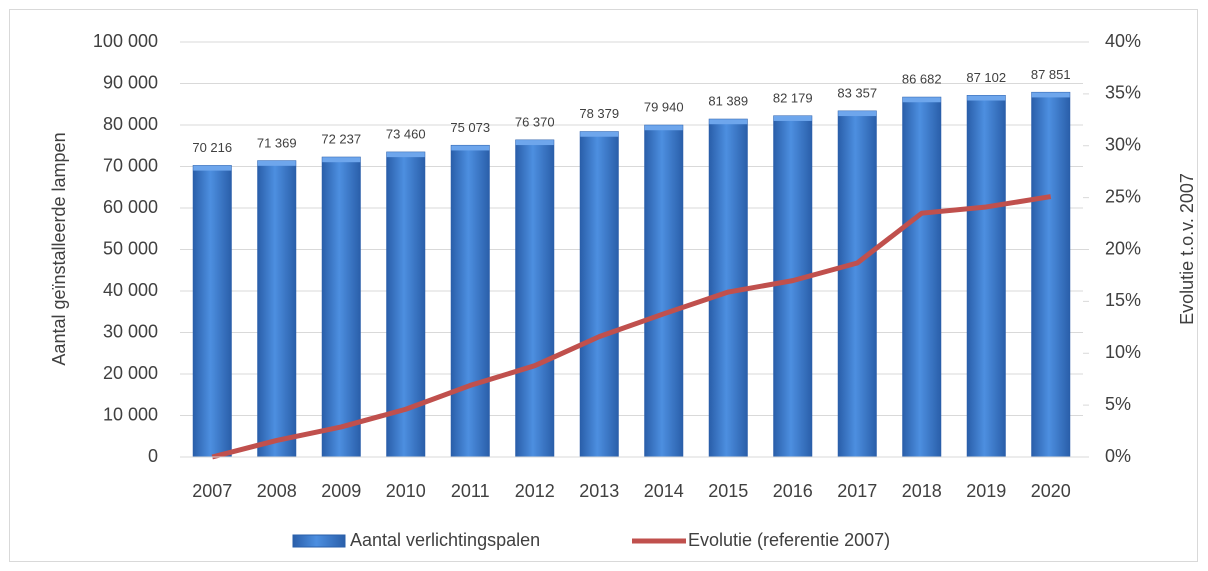  What do you see at coordinates (793, 491) in the screenshot?
I see `x-tick-label: 2016` at bounding box center [793, 491].